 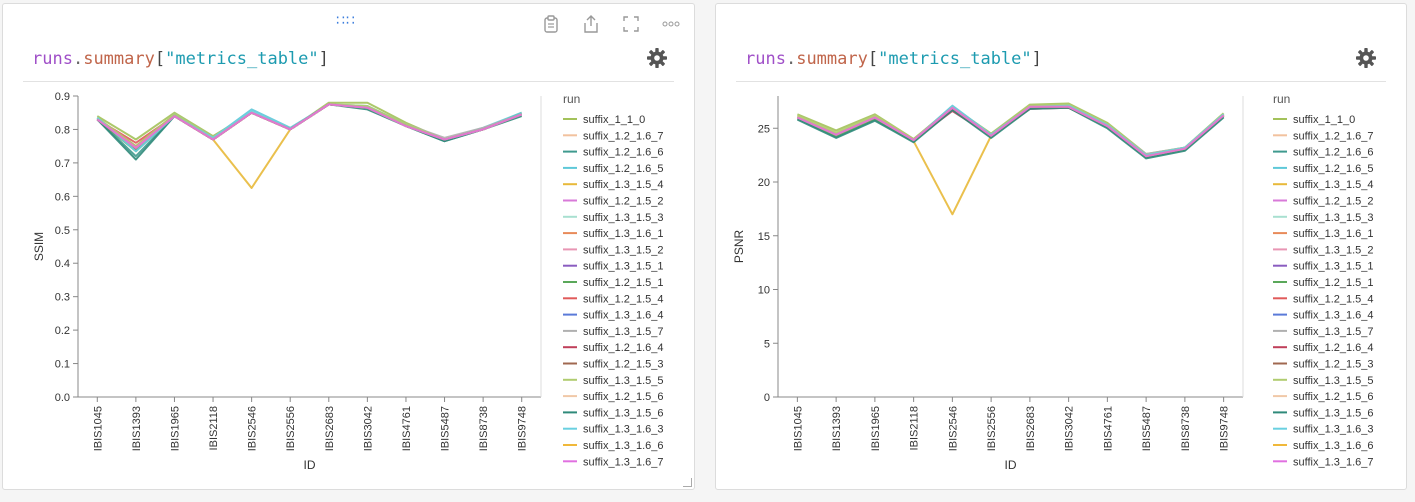 What do you see at coordinates (623, 218) in the screenshot?
I see `legend-entry: suffix_1.3_1.5_3` at bounding box center [623, 218].